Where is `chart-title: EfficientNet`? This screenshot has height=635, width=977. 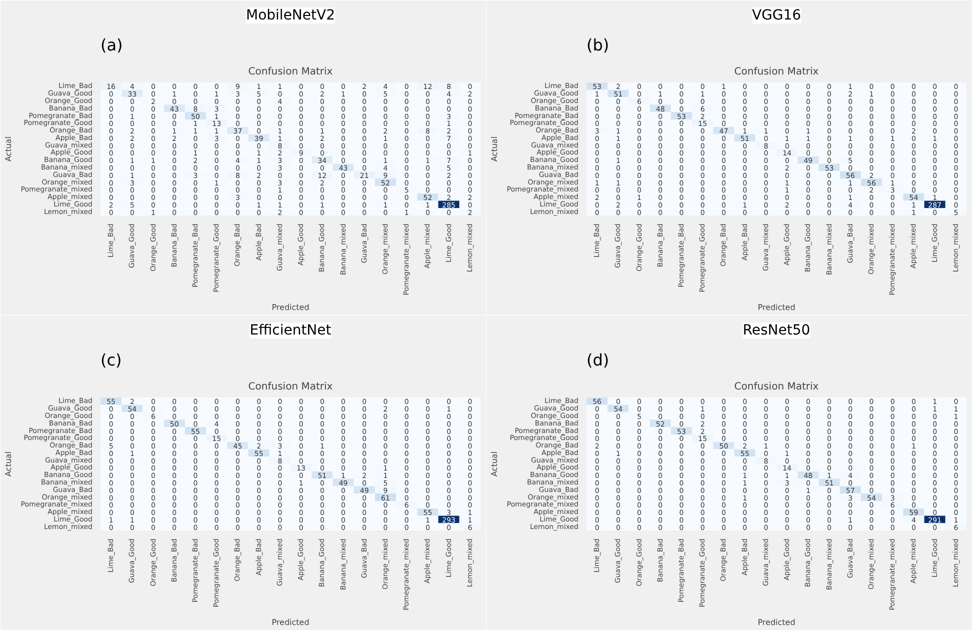 chart-title: EfficientNet is located at coordinates (291, 330).